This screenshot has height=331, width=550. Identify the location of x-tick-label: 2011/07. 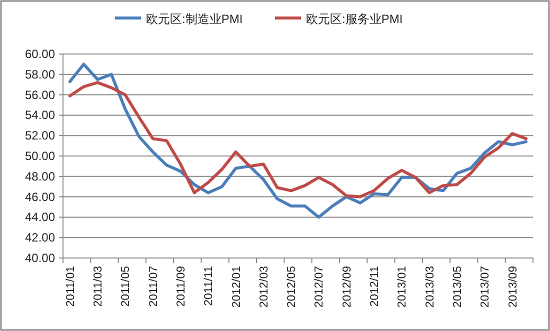
(154, 286).